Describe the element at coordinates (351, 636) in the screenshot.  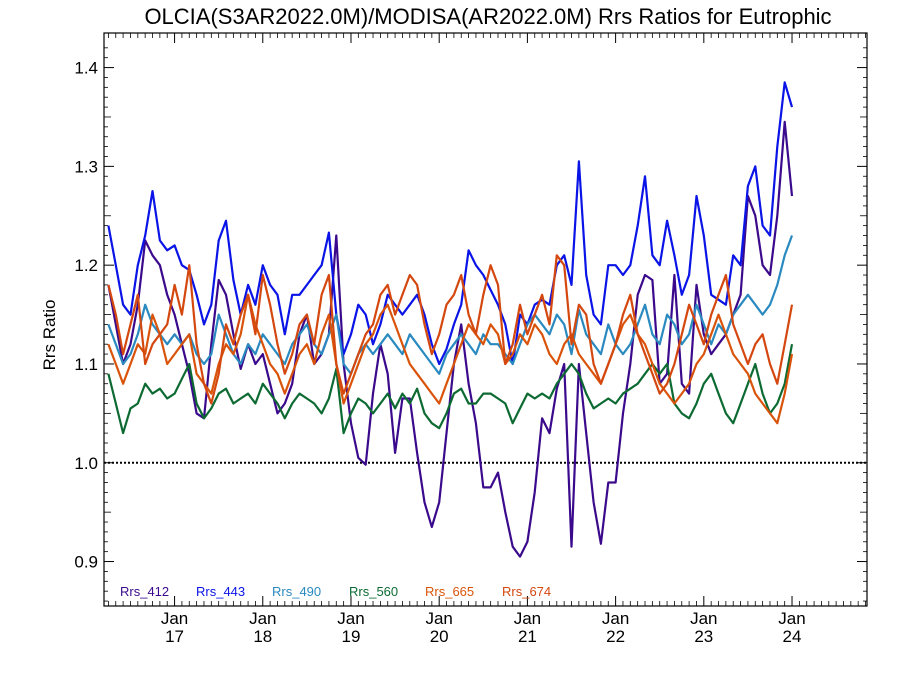
I see `x-tick-year-label: 19` at that location.